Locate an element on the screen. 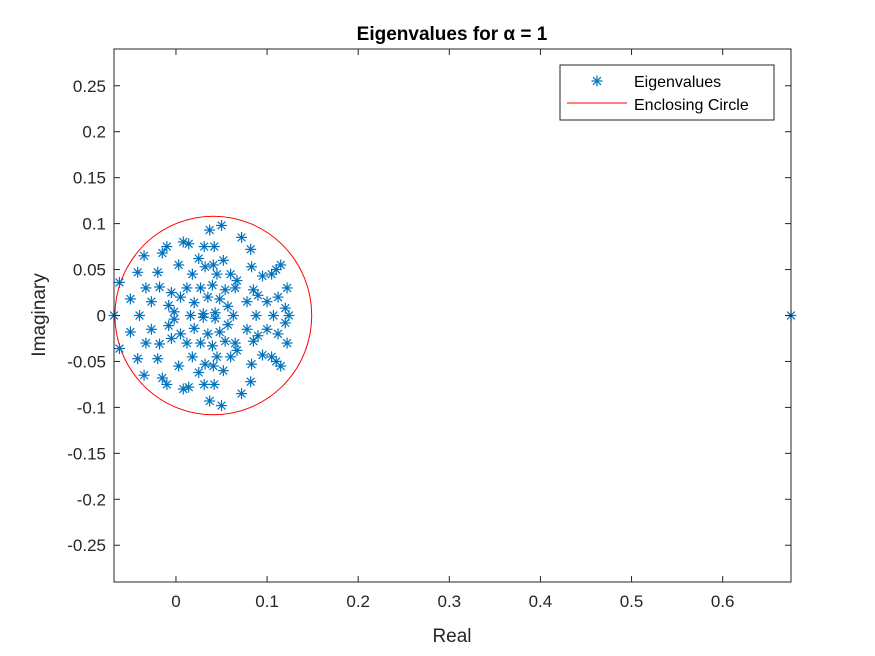 This screenshot has width=875, height=656. legend-eigenvalues-marker is located at coordinates (597, 81).